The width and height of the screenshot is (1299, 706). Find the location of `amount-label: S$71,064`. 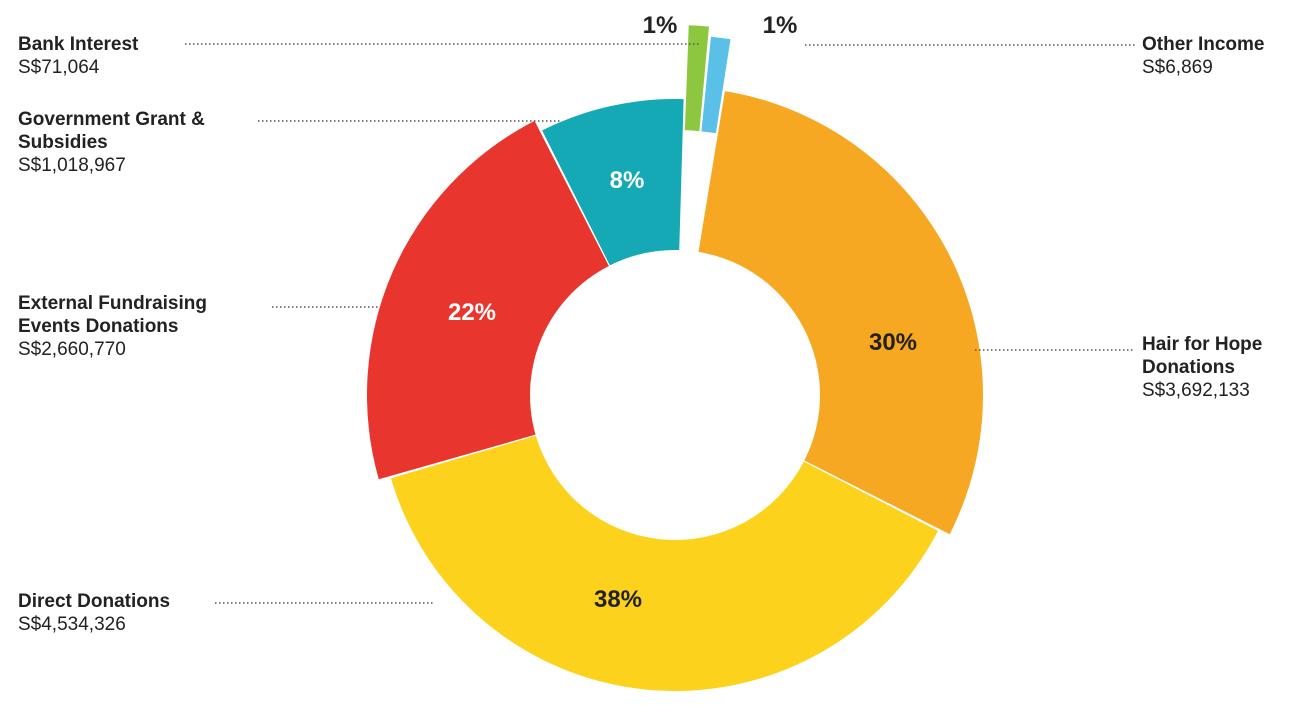

amount-label: S$71,064 is located at coordinates (59, 67).